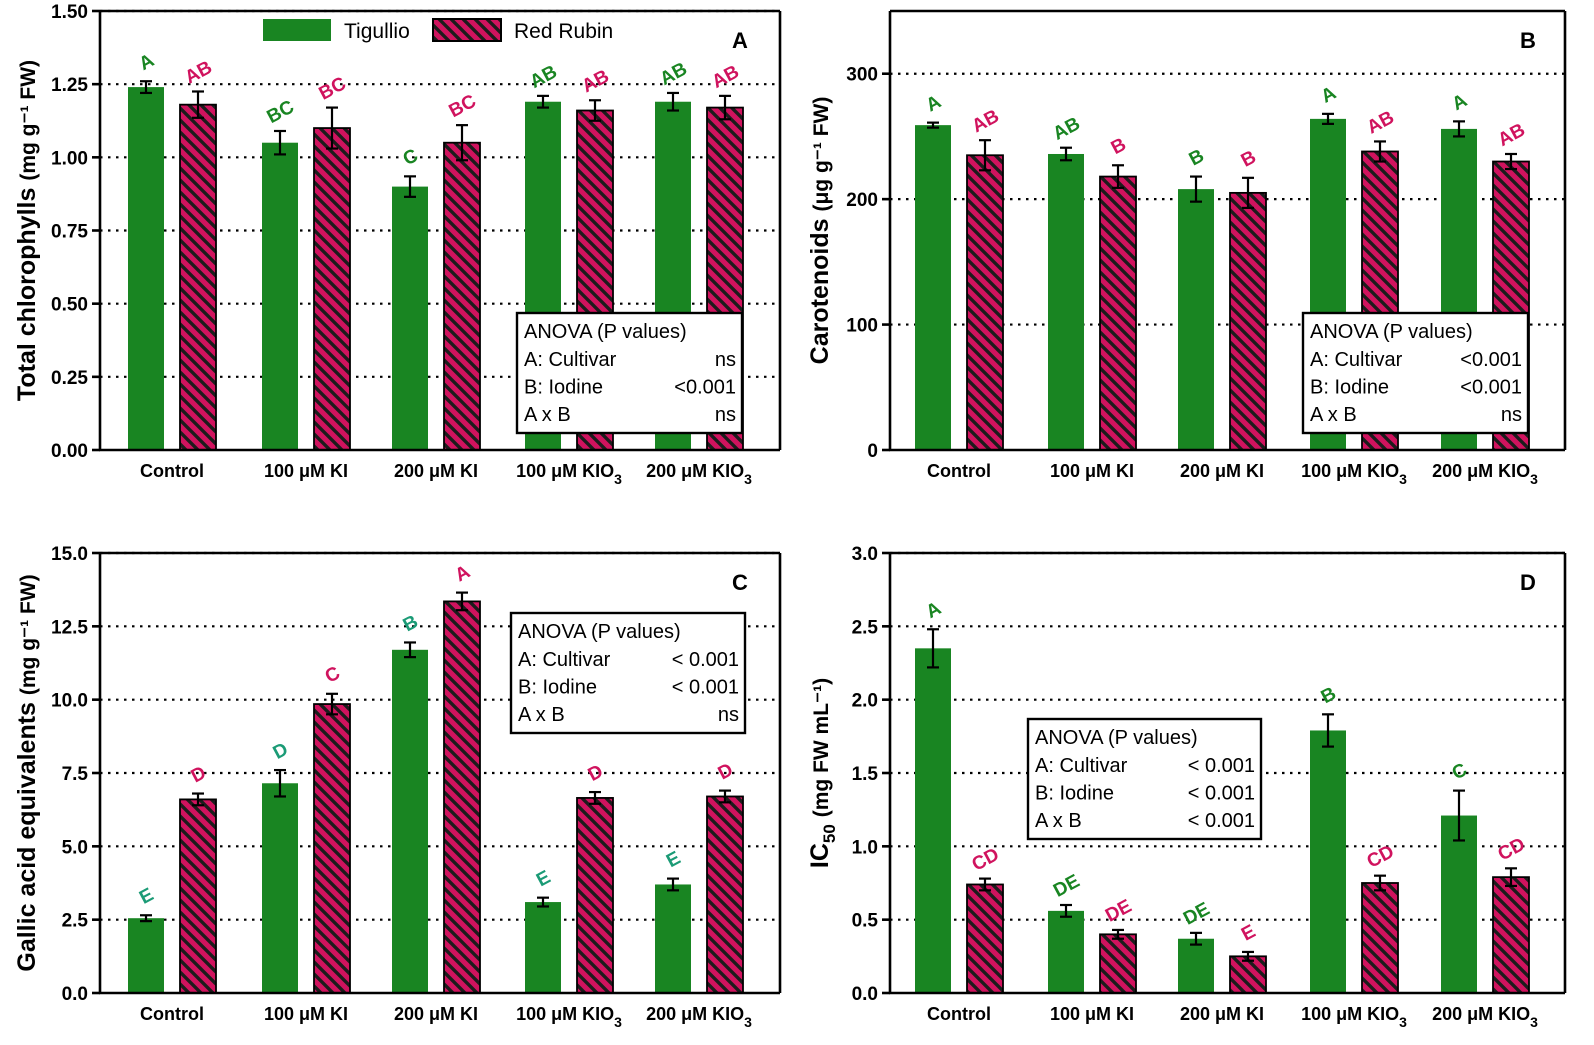  What do you see at coordinates (27, 230) in the screenshot?
I see `y-axis-title: Total chlorophylls (mg g⁻¹ FW)` at bounding box center [27, 230].